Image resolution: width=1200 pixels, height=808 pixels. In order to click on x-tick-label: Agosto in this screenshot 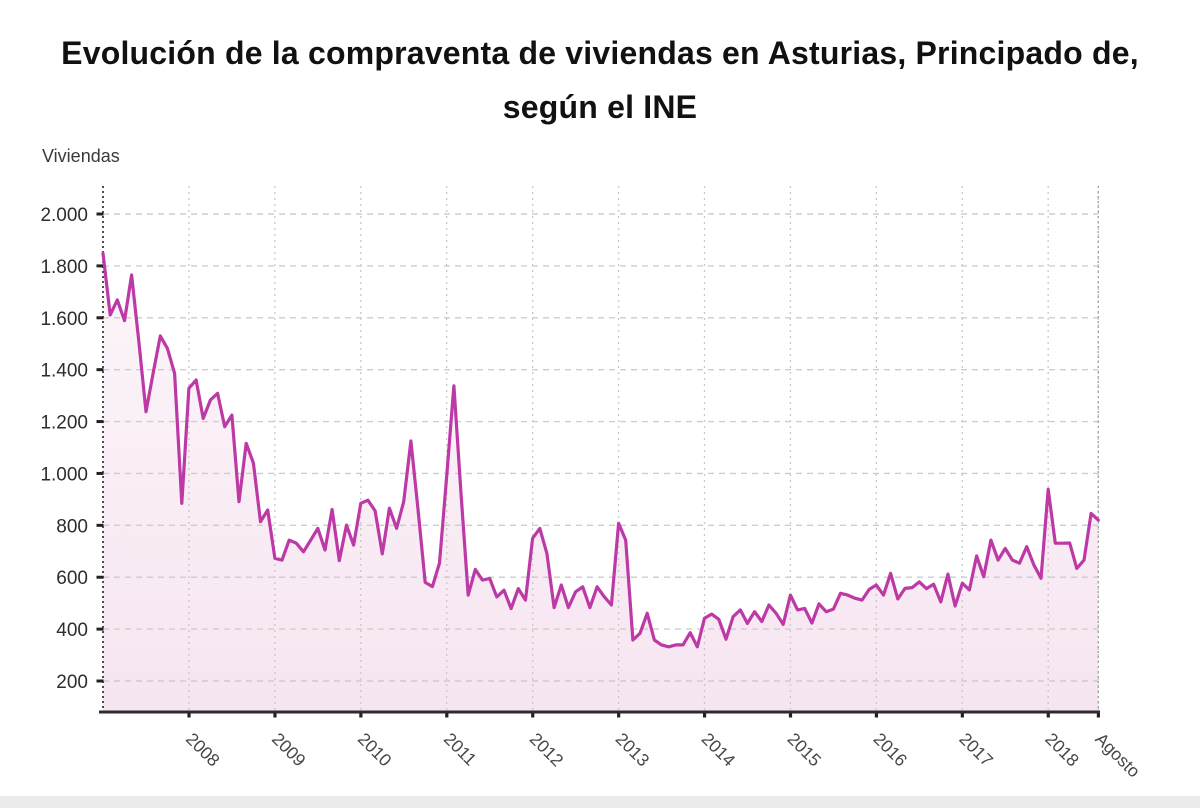, I will do `click(1117, 755)`.